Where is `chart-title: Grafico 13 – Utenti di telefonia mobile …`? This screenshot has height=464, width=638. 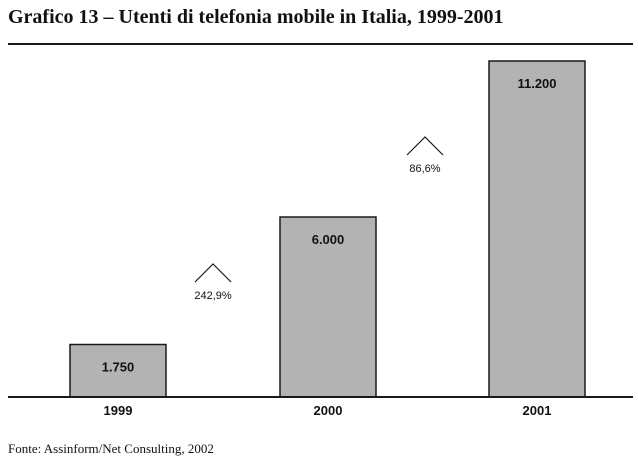 chart-title: Grafico 13 – Utenti di telefonia mobile … is located at coordinates (256, 17).